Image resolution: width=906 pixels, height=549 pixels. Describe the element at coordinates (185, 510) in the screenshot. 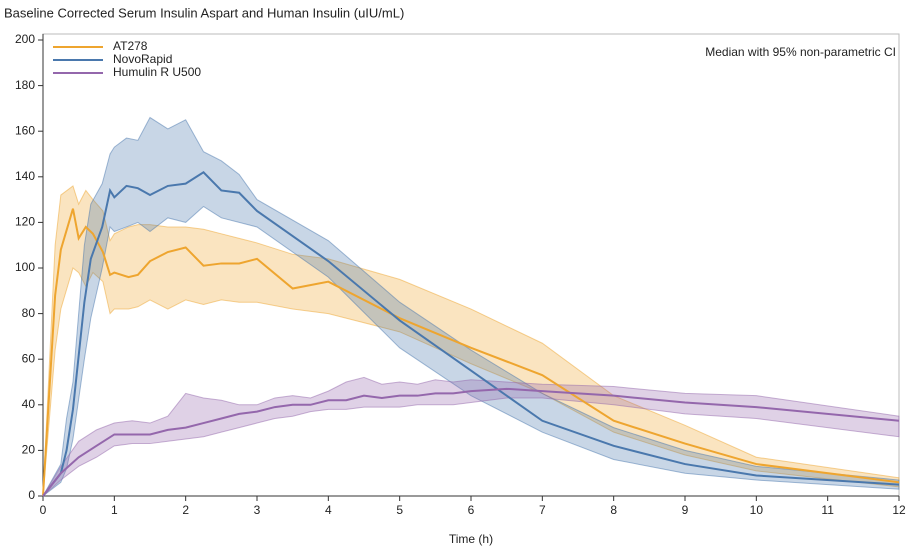

I see `x-tick-label: 2` at that location.